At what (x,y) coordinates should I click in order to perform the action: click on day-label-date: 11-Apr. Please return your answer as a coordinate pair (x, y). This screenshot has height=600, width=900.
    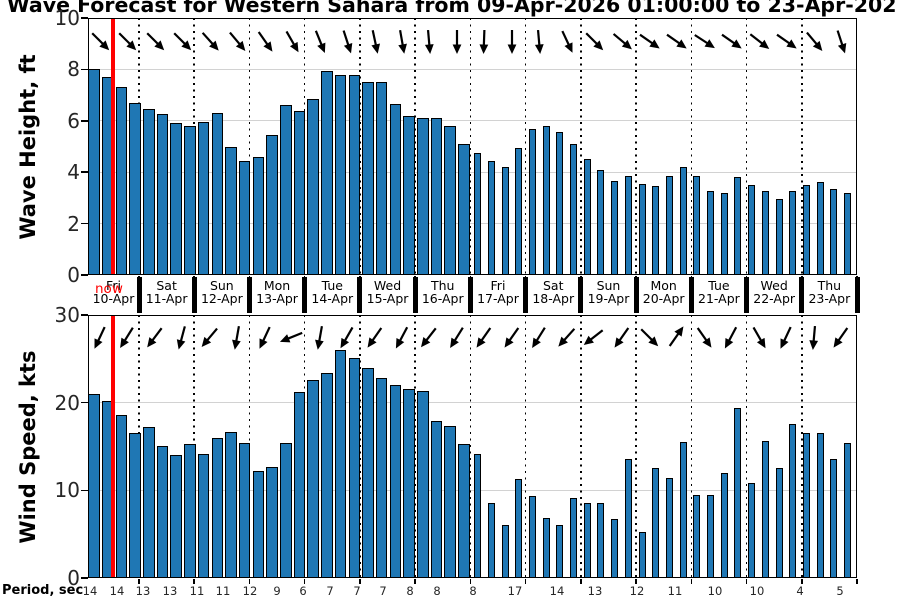
    Looking at the image, I should click on (166, 298).